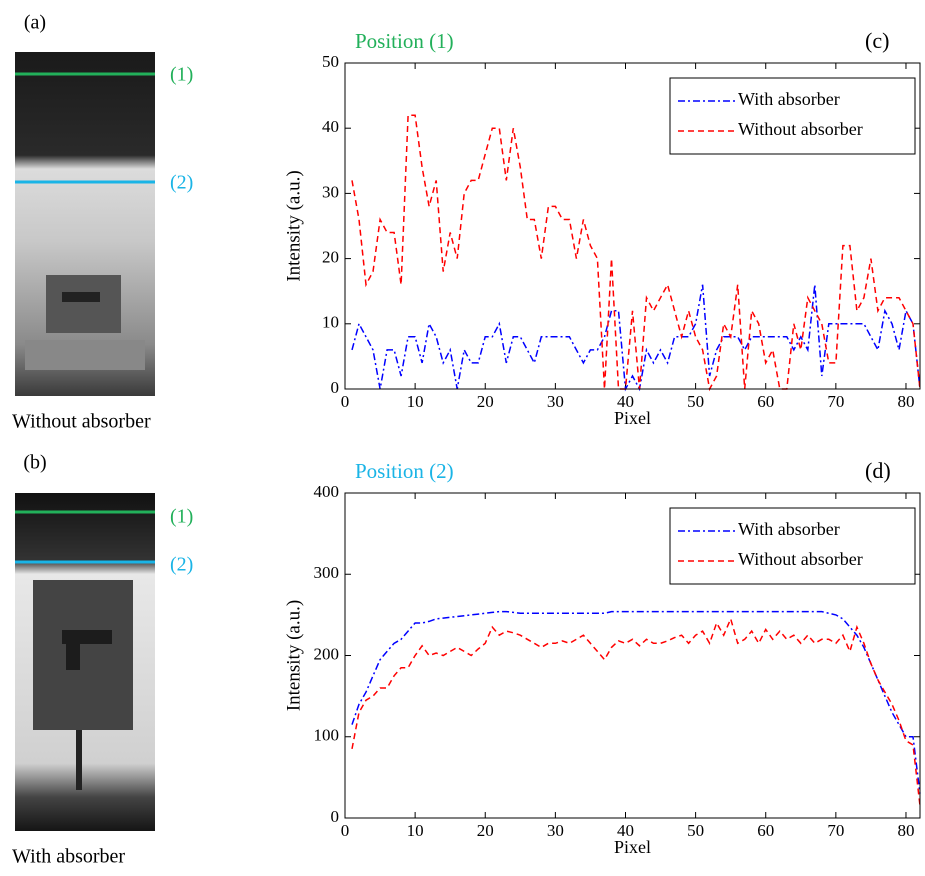 This screenshot has height=876, width=925. What do you see at coordinates (327, 572) in the screenshot?
I see `y-tick-label: 300` at bounding box center [327, 572].